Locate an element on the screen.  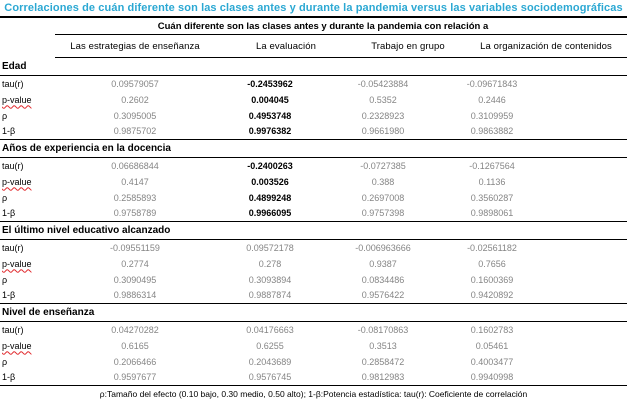
value-text: 0.3093894 is located at coordinates (270, 279).